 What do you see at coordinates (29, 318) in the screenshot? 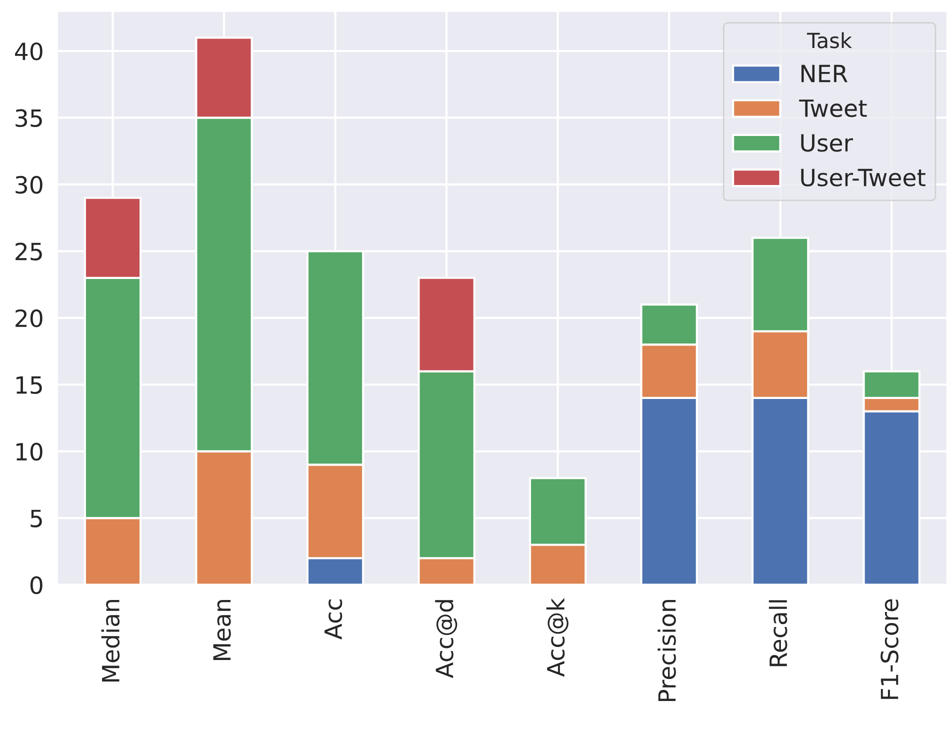
I see `y-tick-label: 20` at bounding box center [29, 318].